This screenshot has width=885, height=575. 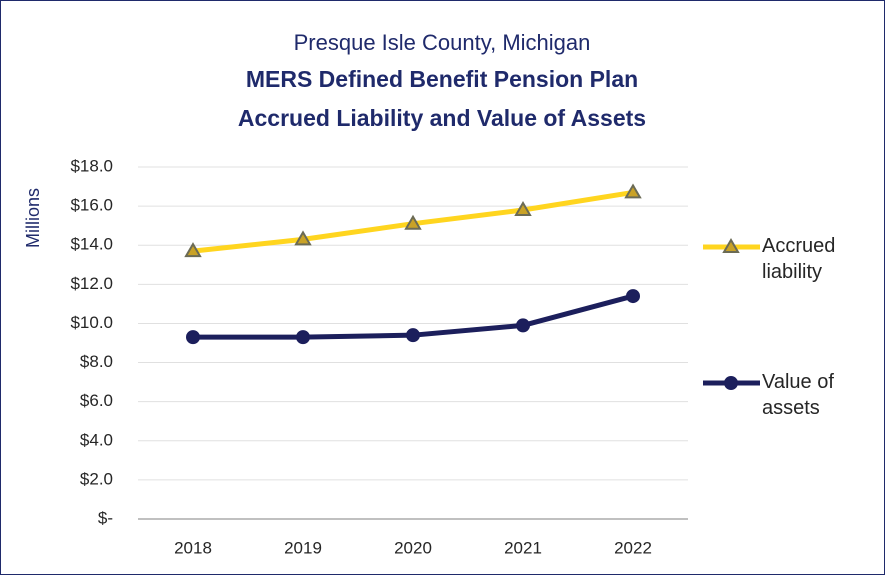 I want to click on y-tick-label: $8.0, so click(x=96, y=361).